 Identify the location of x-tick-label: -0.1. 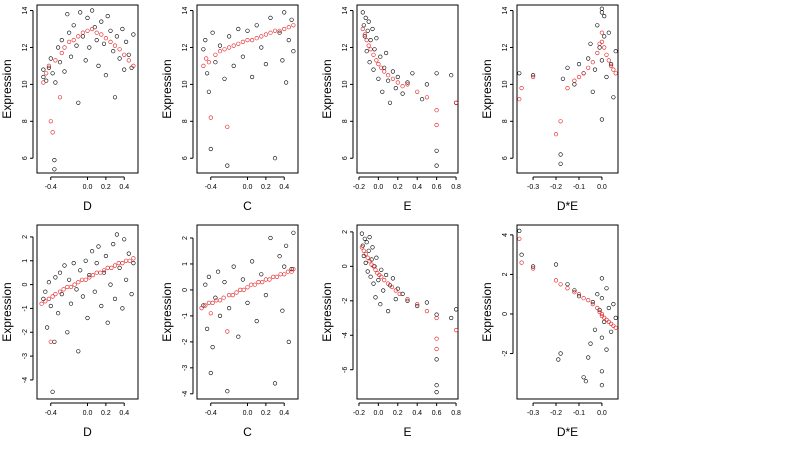
(579, 187).